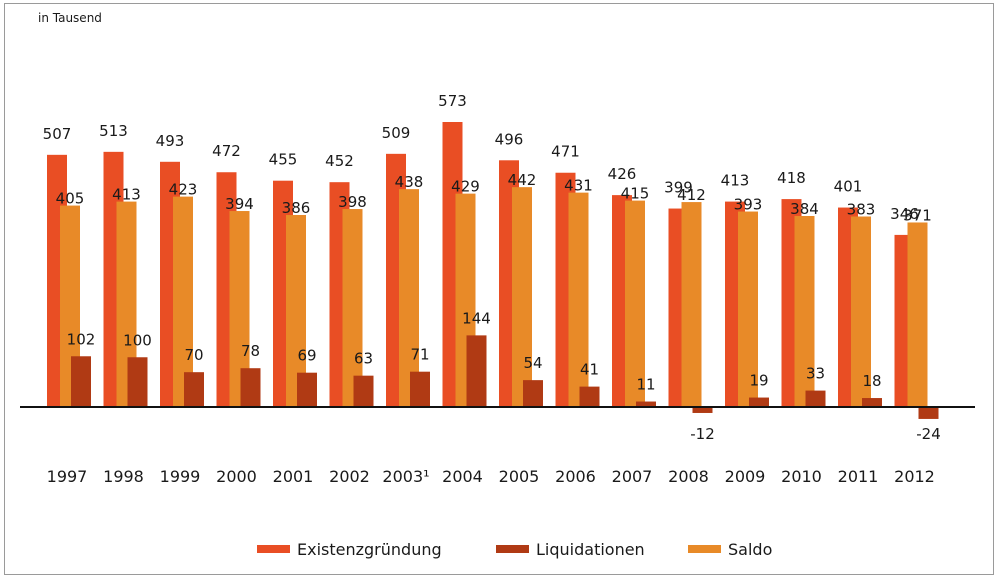  I want to click on label-existenzgruendung: 509, so click(396, 133).